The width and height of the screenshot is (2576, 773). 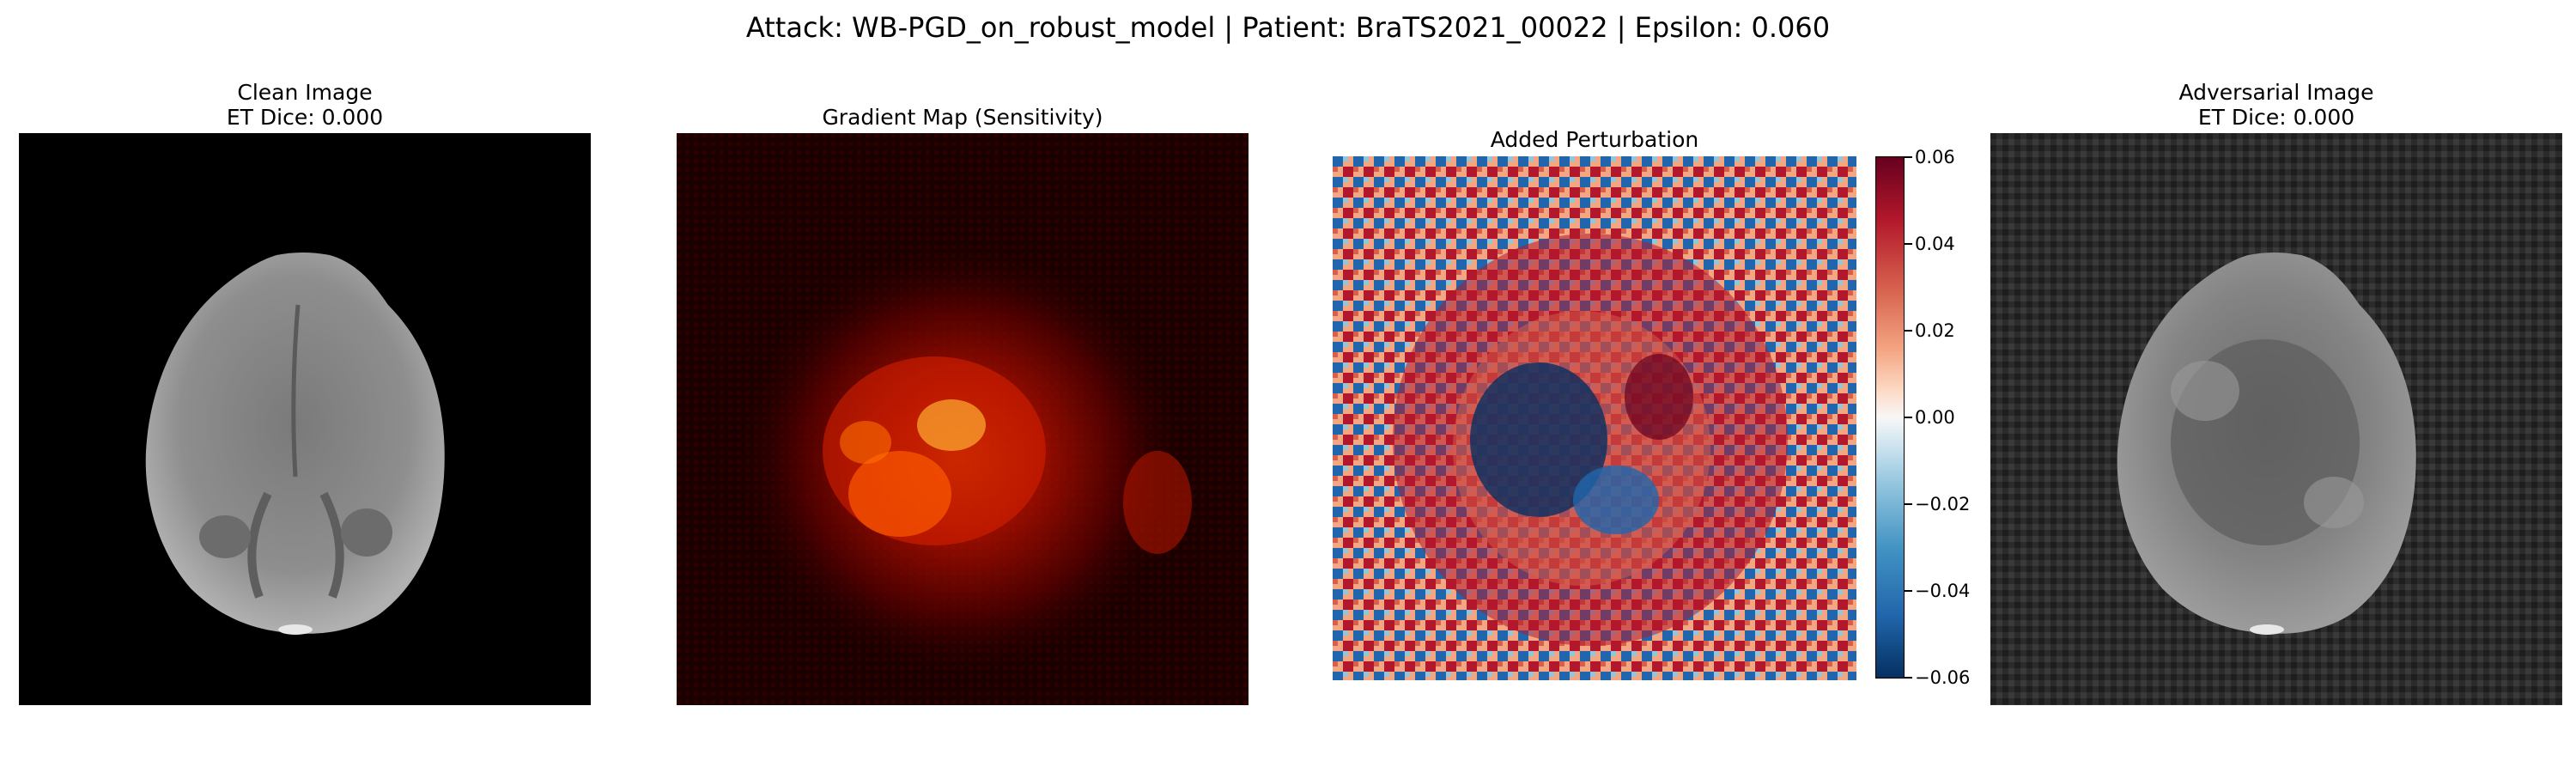 What do you see at coordinates (295, 444) in the screenshot?
I see `clean-brain-graphic` at bounding box center [295, 444].